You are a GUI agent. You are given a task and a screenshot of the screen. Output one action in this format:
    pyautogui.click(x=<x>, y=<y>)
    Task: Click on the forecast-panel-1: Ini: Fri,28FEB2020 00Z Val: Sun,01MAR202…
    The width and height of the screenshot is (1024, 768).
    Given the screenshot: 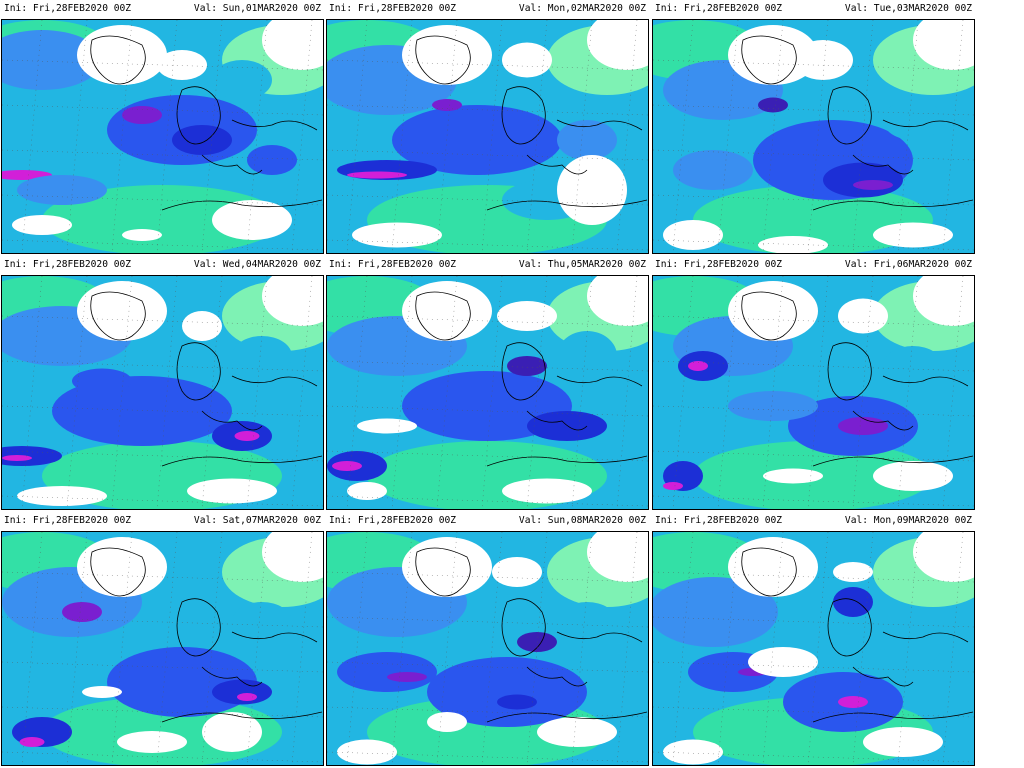 What is the action you would take?
    pyautogui.click(x=162, y=128)
    